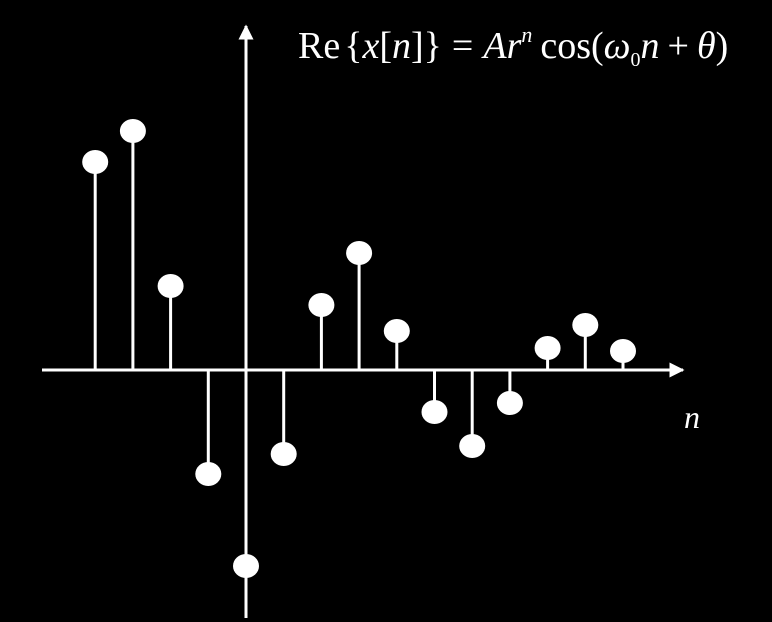  I want to click on title-lparen: (, so click(597, 46).